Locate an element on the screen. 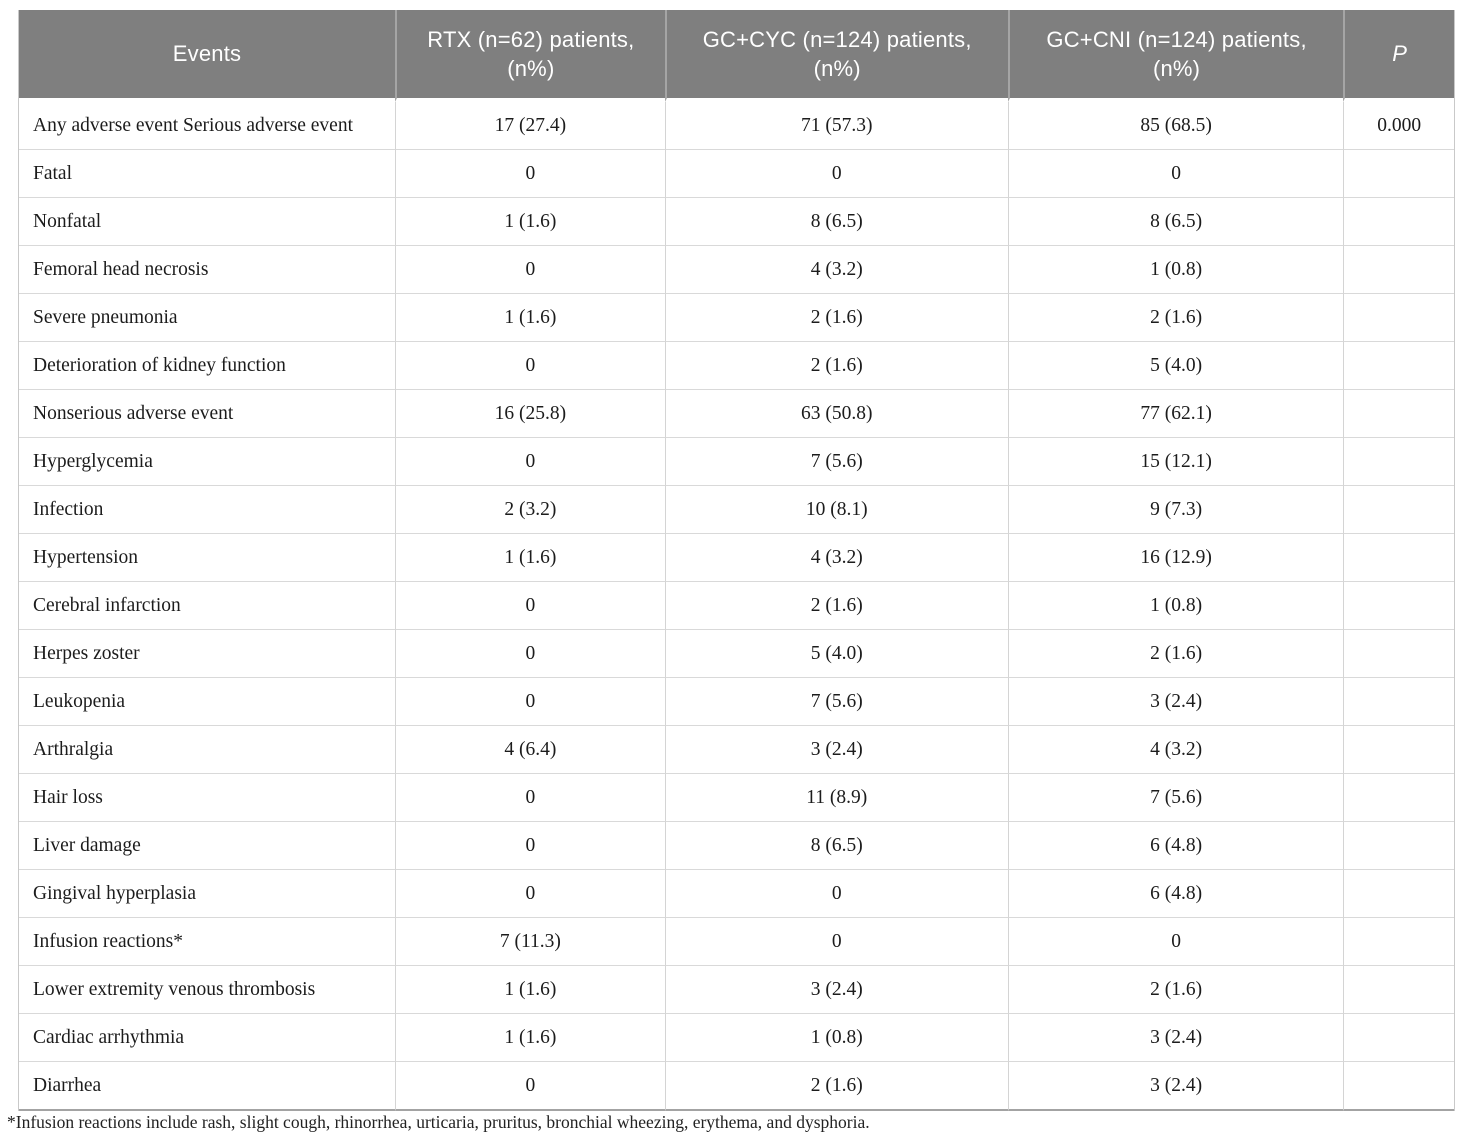 The image size is (1460, 1140). col-header-rtx: RTX (n=62) patients, (n%) is located at coordinates (529, 56).